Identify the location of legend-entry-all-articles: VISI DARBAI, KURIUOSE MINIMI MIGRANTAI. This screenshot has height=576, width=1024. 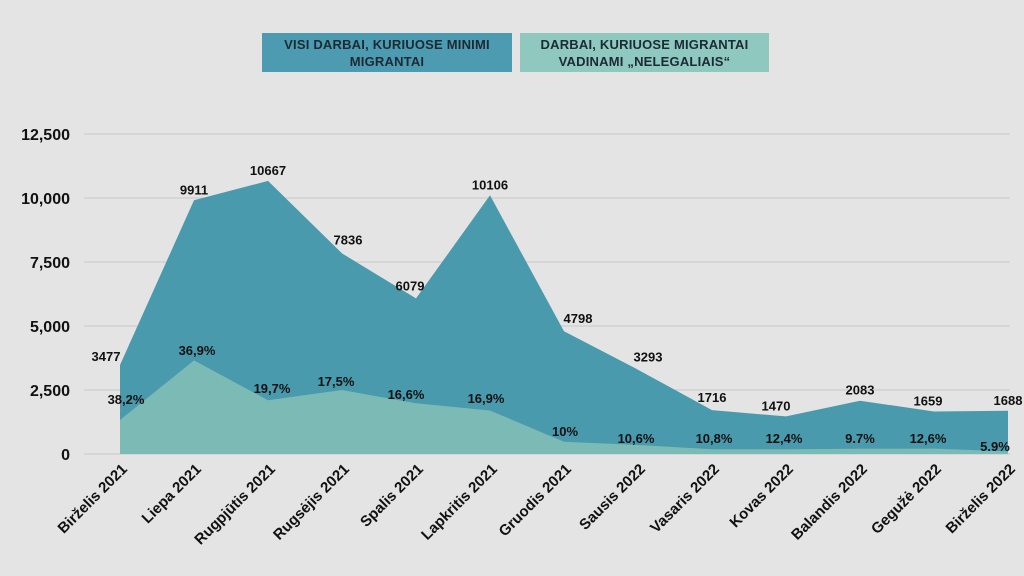
(387, 52).